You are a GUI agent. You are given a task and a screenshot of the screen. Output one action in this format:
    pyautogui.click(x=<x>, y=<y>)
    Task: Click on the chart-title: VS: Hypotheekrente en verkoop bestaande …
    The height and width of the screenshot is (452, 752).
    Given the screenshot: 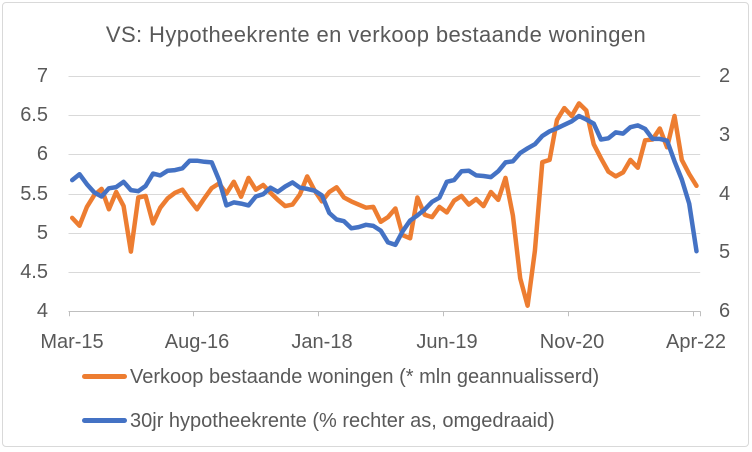 What is the action you would take?
    pyautogui.click(x=376, y=34)
    